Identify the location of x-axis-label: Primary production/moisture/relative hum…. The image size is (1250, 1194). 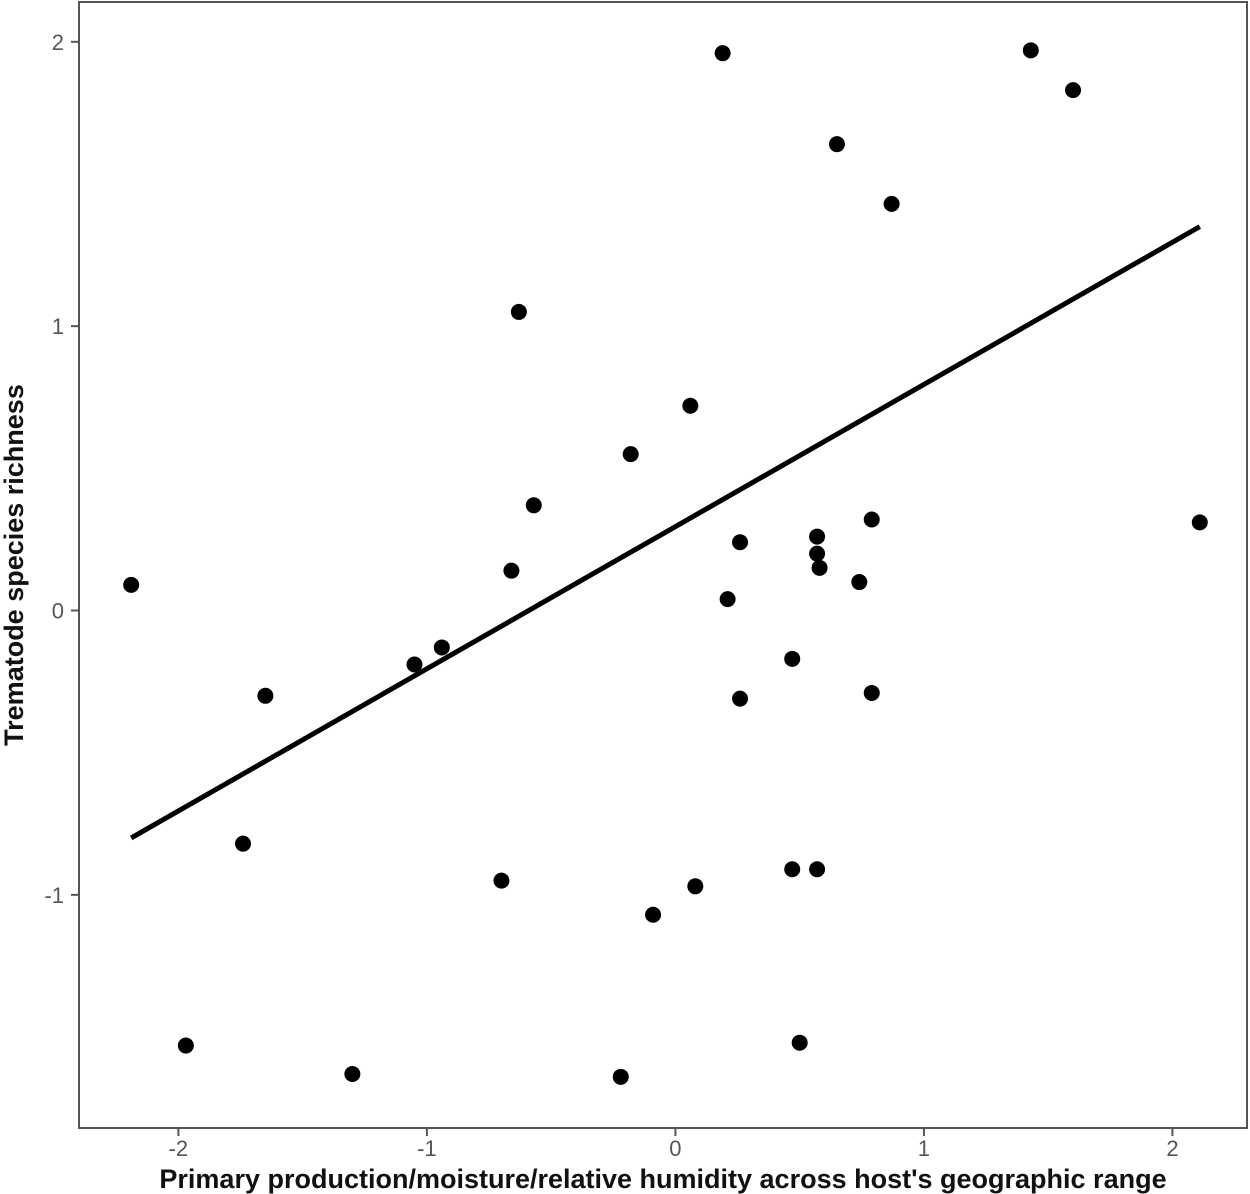
(662, 1179).